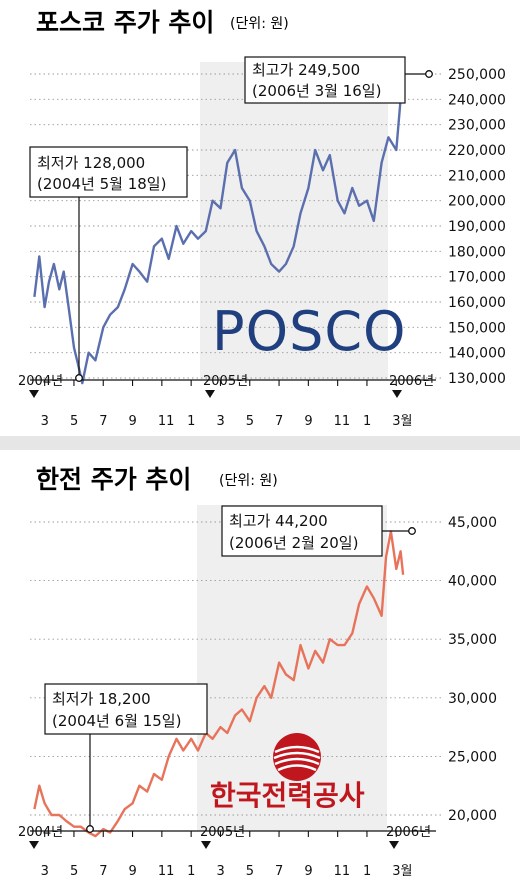  I want to click on kepco-high-callout, so click(302, 531).